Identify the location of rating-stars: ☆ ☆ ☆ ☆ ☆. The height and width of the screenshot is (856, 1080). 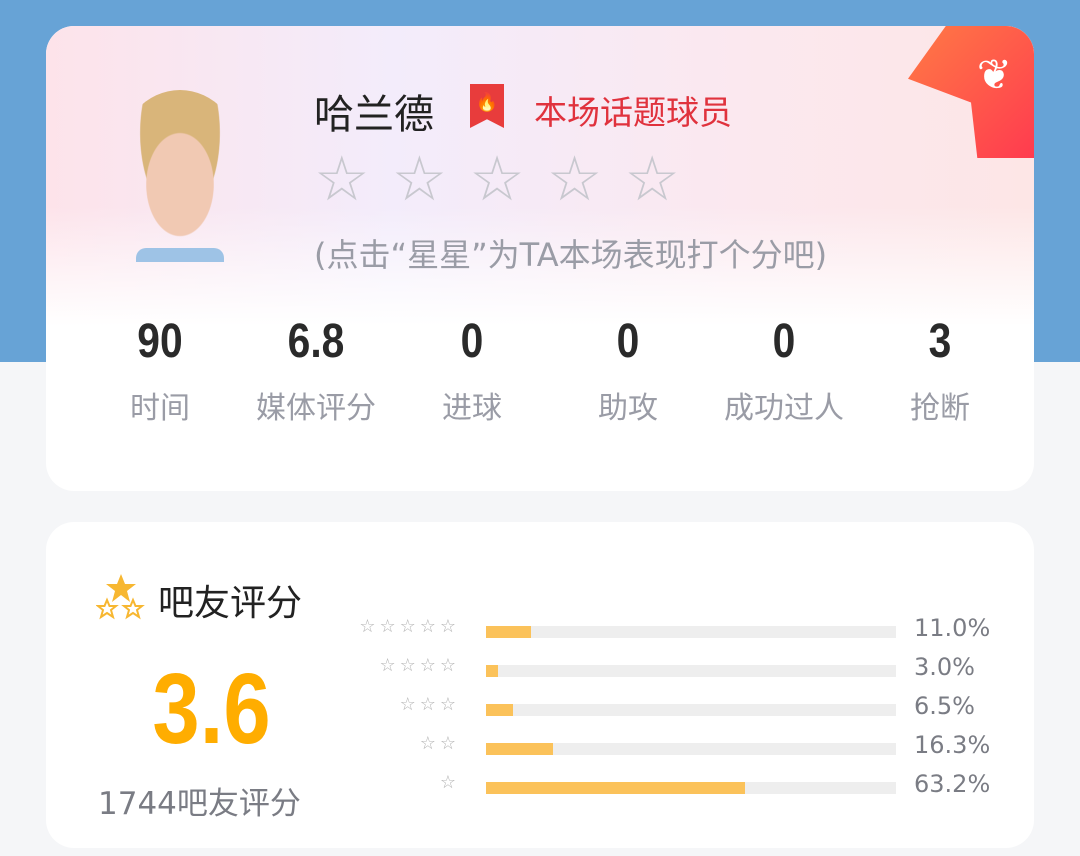
(497, 179).